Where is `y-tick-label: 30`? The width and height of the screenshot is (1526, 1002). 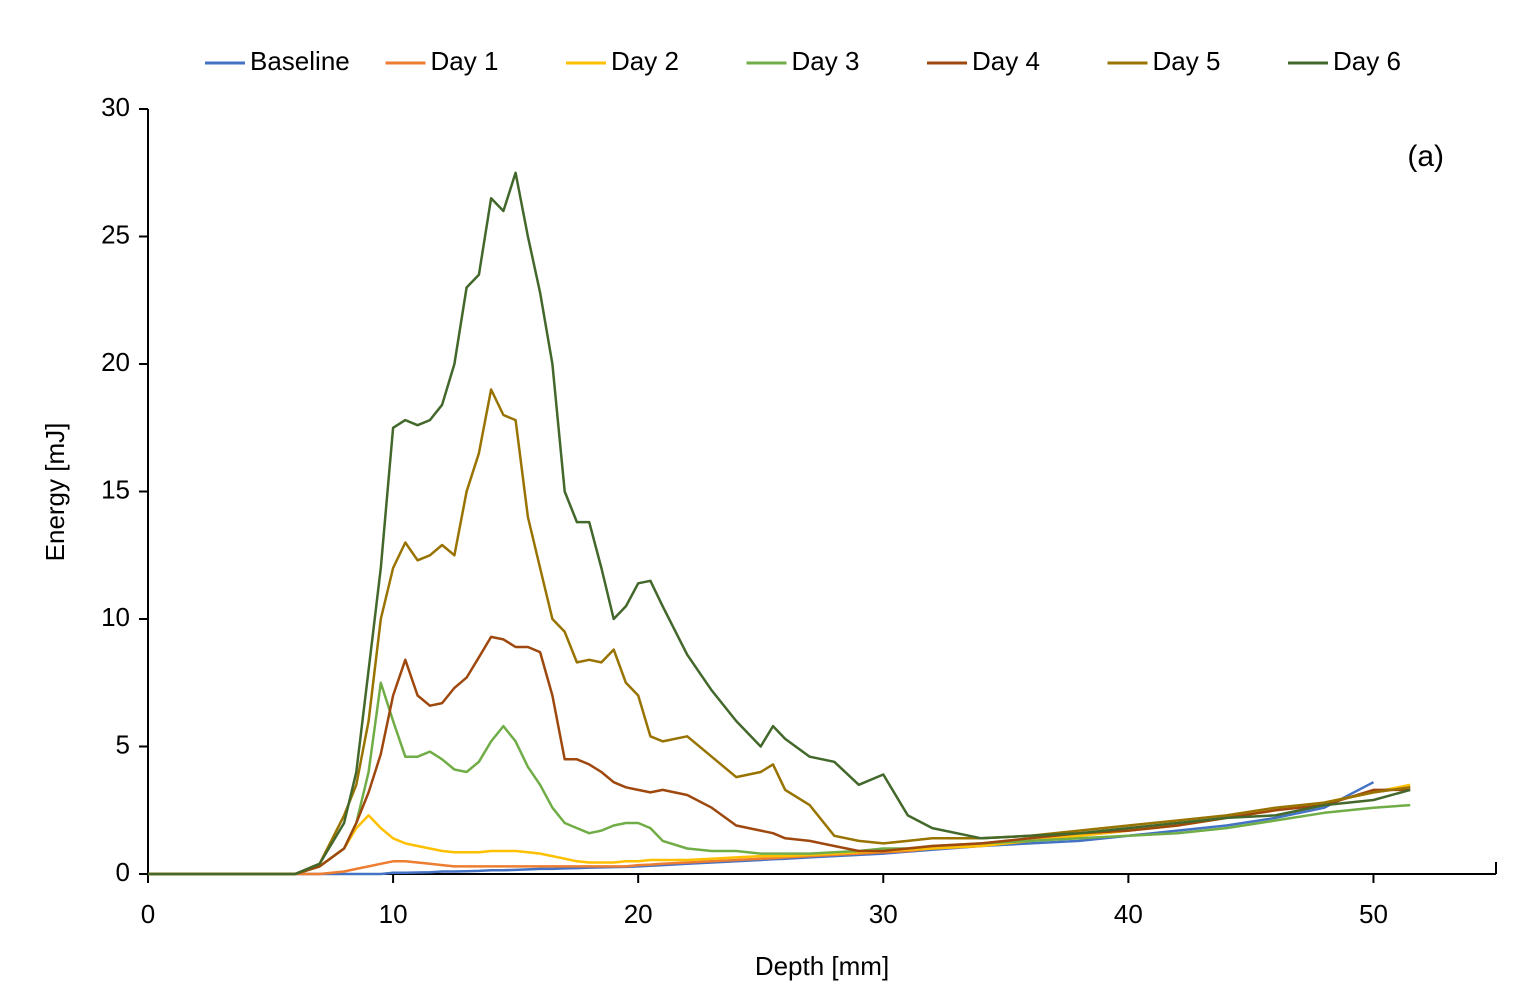 y-tick-label: 30 is located at coordinates (115, 107).